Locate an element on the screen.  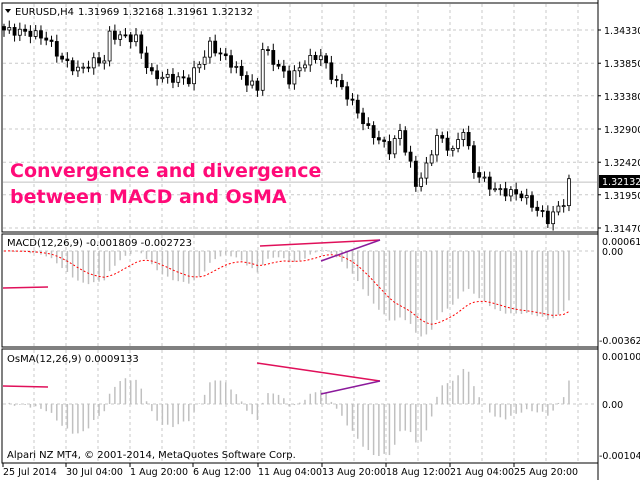
time-label: 6 Aug 12:00 is located at coordinates (222, 472).